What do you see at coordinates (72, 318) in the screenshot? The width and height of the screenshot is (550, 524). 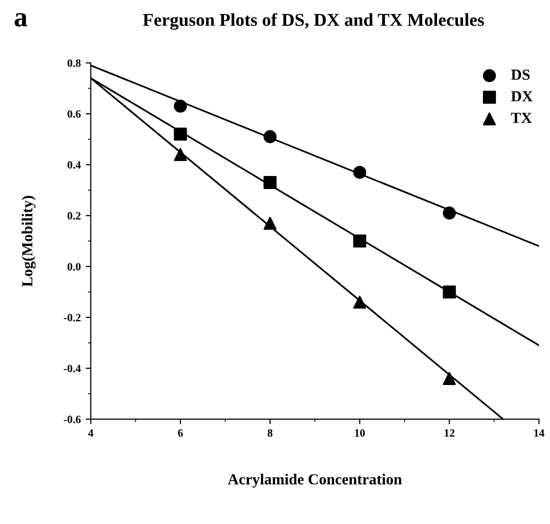 I see `y-tick-label: -0.2` at bounding box center [72, 318].